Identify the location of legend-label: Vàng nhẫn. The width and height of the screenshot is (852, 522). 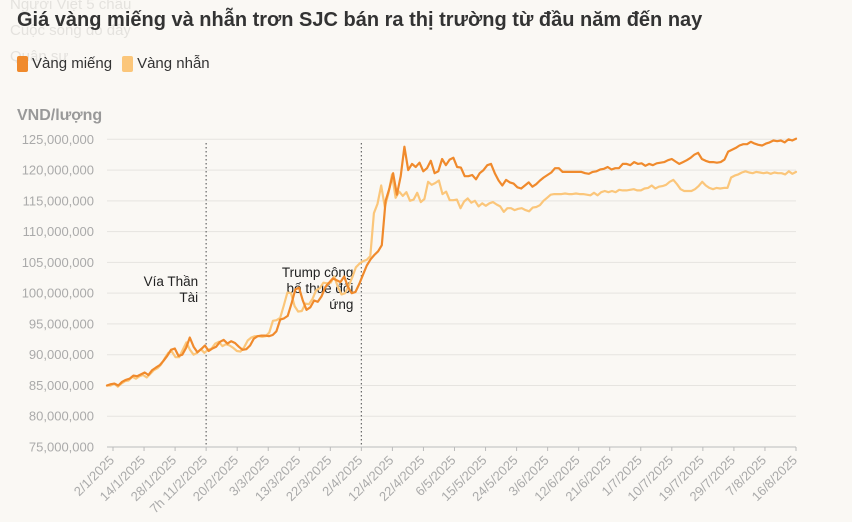
(173, 63).